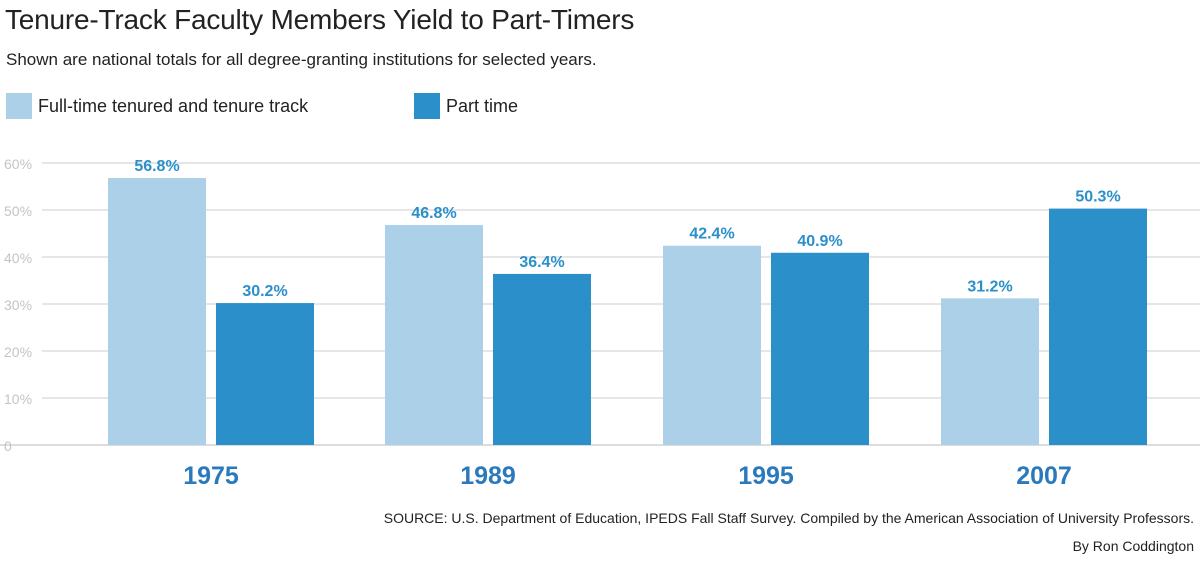 This screenshot has height=565, width=1200. Describe the element at coordinates (433, 213) in the screenshot. I see `data-label: 46.8%` at that location.